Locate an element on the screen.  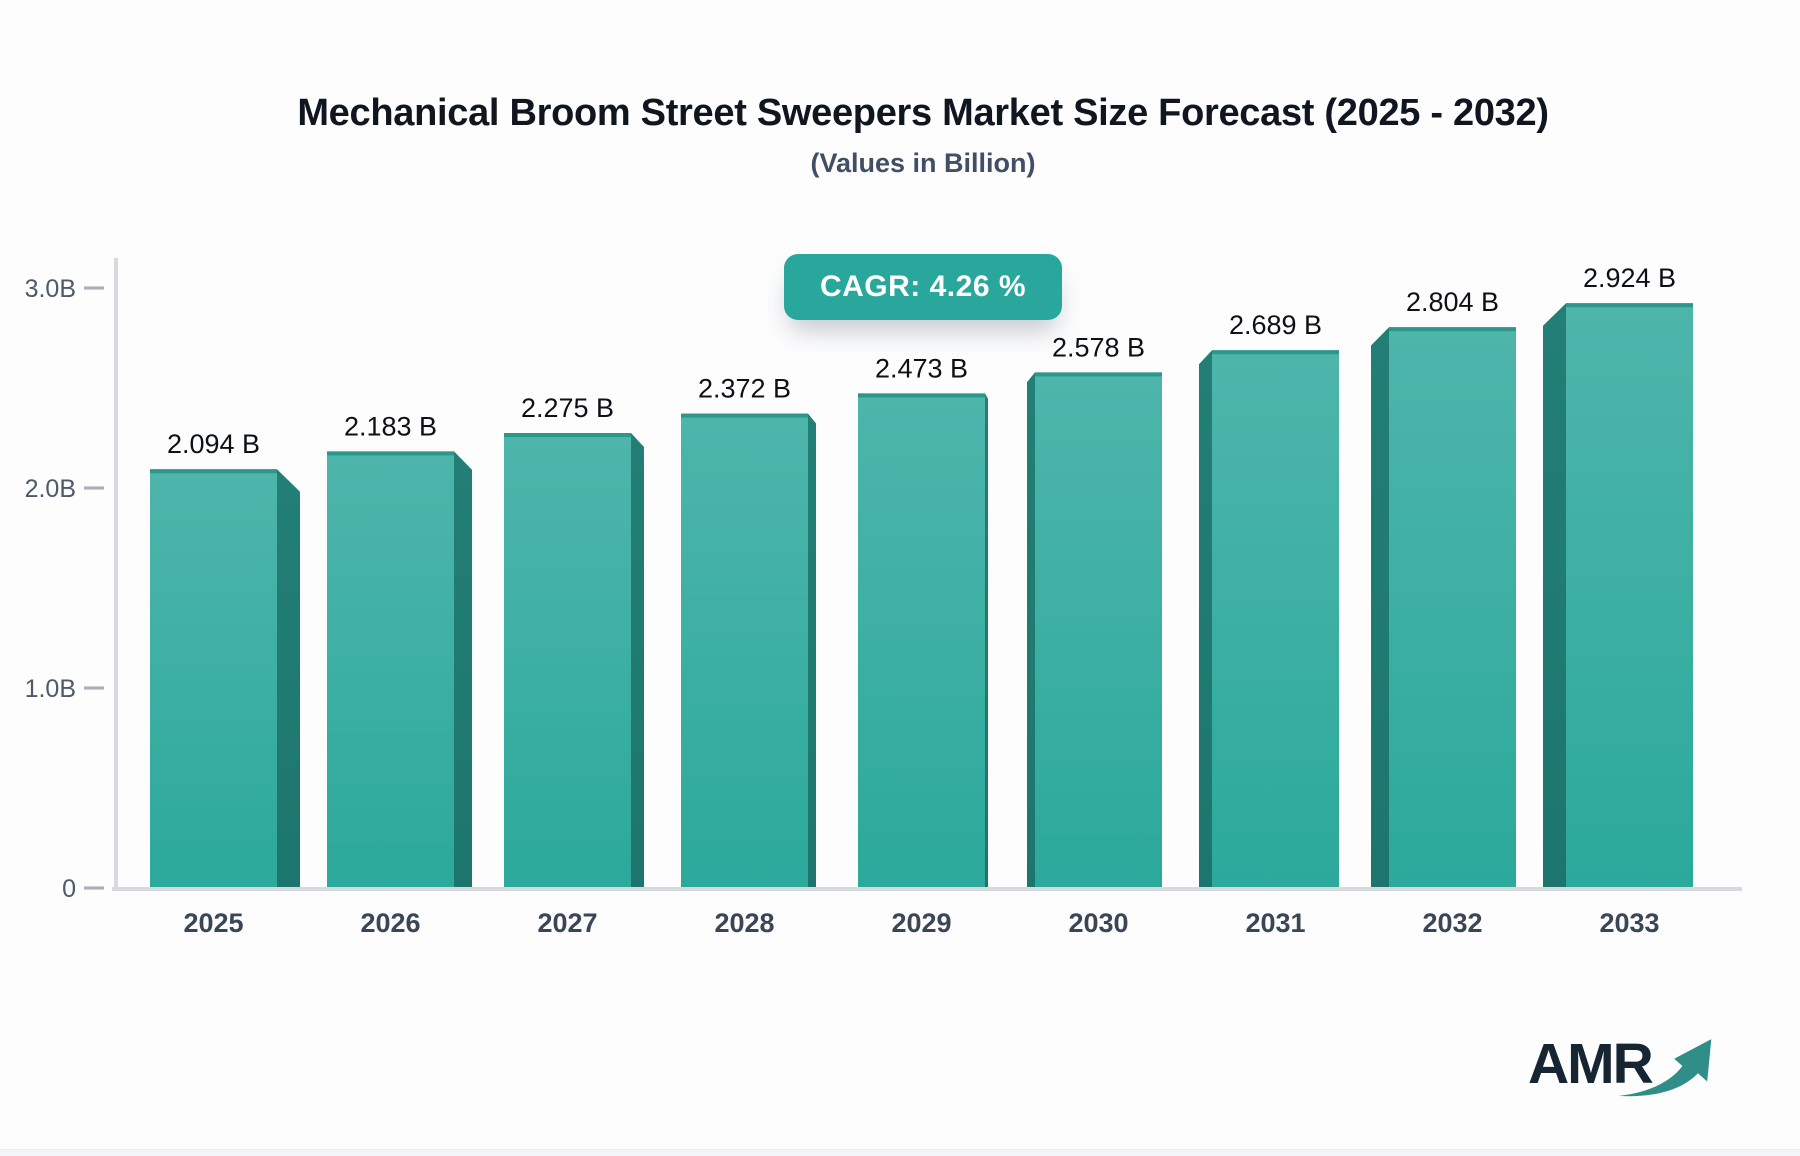
bar-side-2027 is located at coordinates (637, 660).